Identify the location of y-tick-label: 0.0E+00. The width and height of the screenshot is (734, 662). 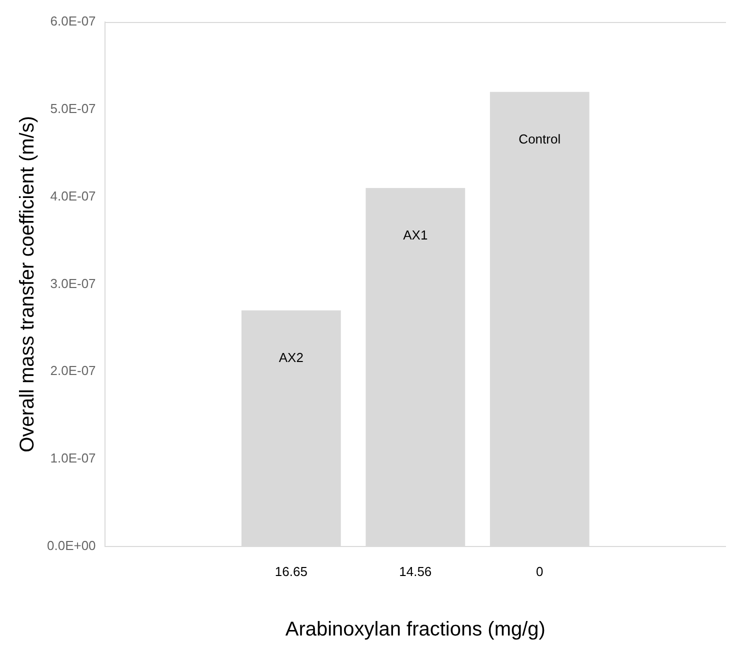
(71, 545).